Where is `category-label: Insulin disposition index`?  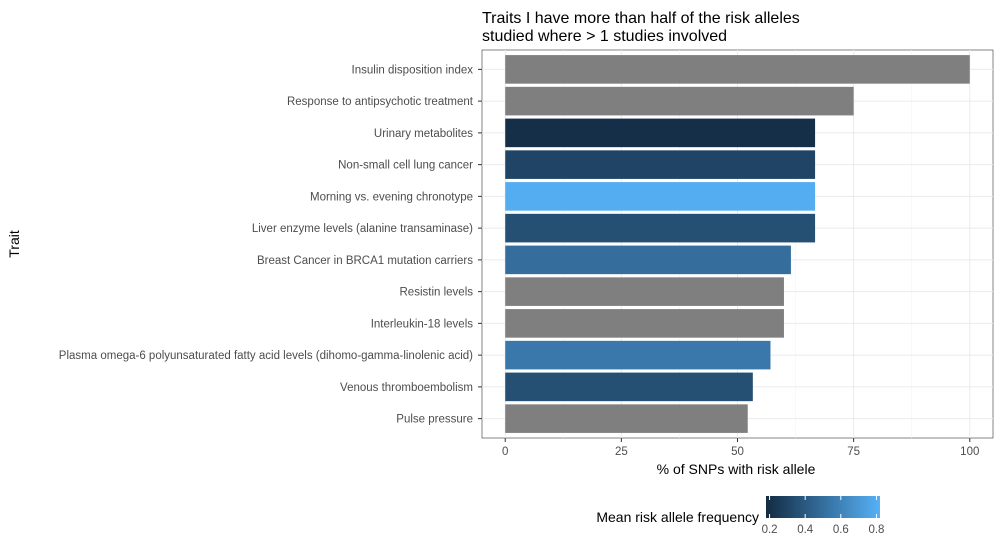
category-label: Insulin disposition index is located at coordinates (413, 70).